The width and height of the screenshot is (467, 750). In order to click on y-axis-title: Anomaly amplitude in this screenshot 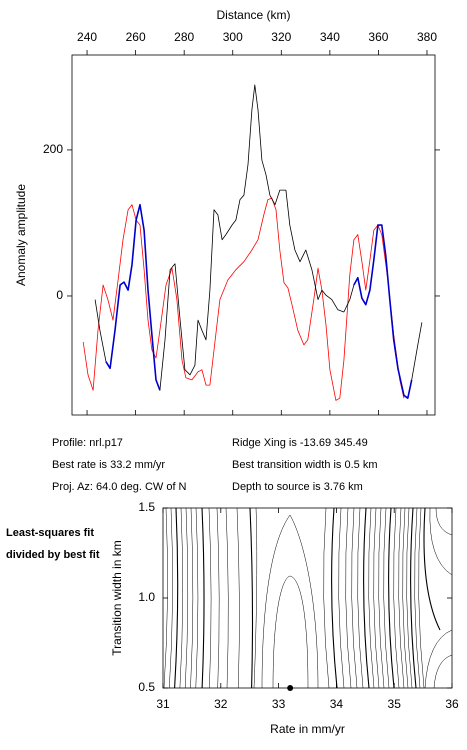, I will do `click(21, 235)`.